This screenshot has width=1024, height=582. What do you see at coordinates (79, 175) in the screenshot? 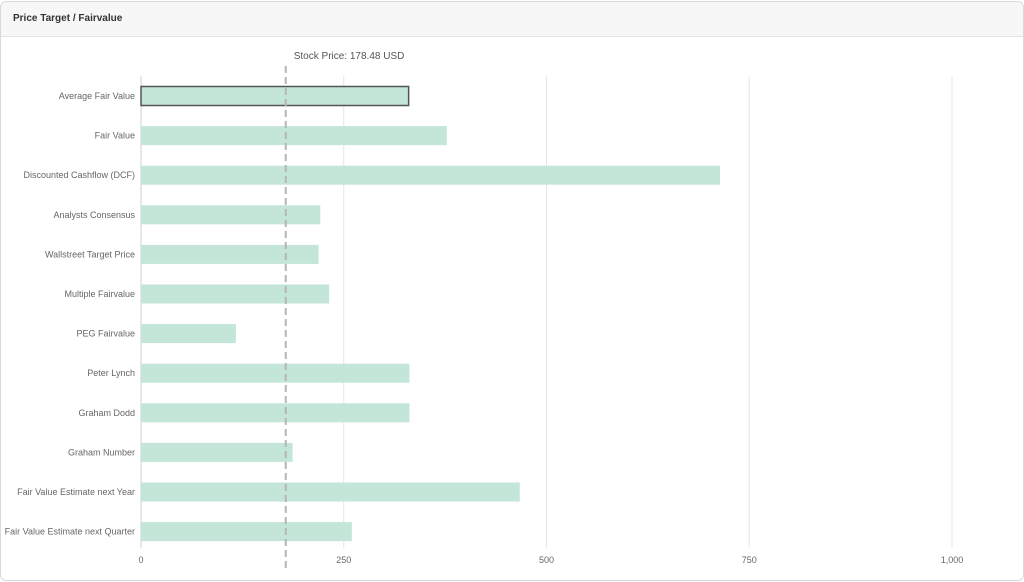
I see `category-label: Discounted Cashflow (DCF)` at bounding box center [79, 175].